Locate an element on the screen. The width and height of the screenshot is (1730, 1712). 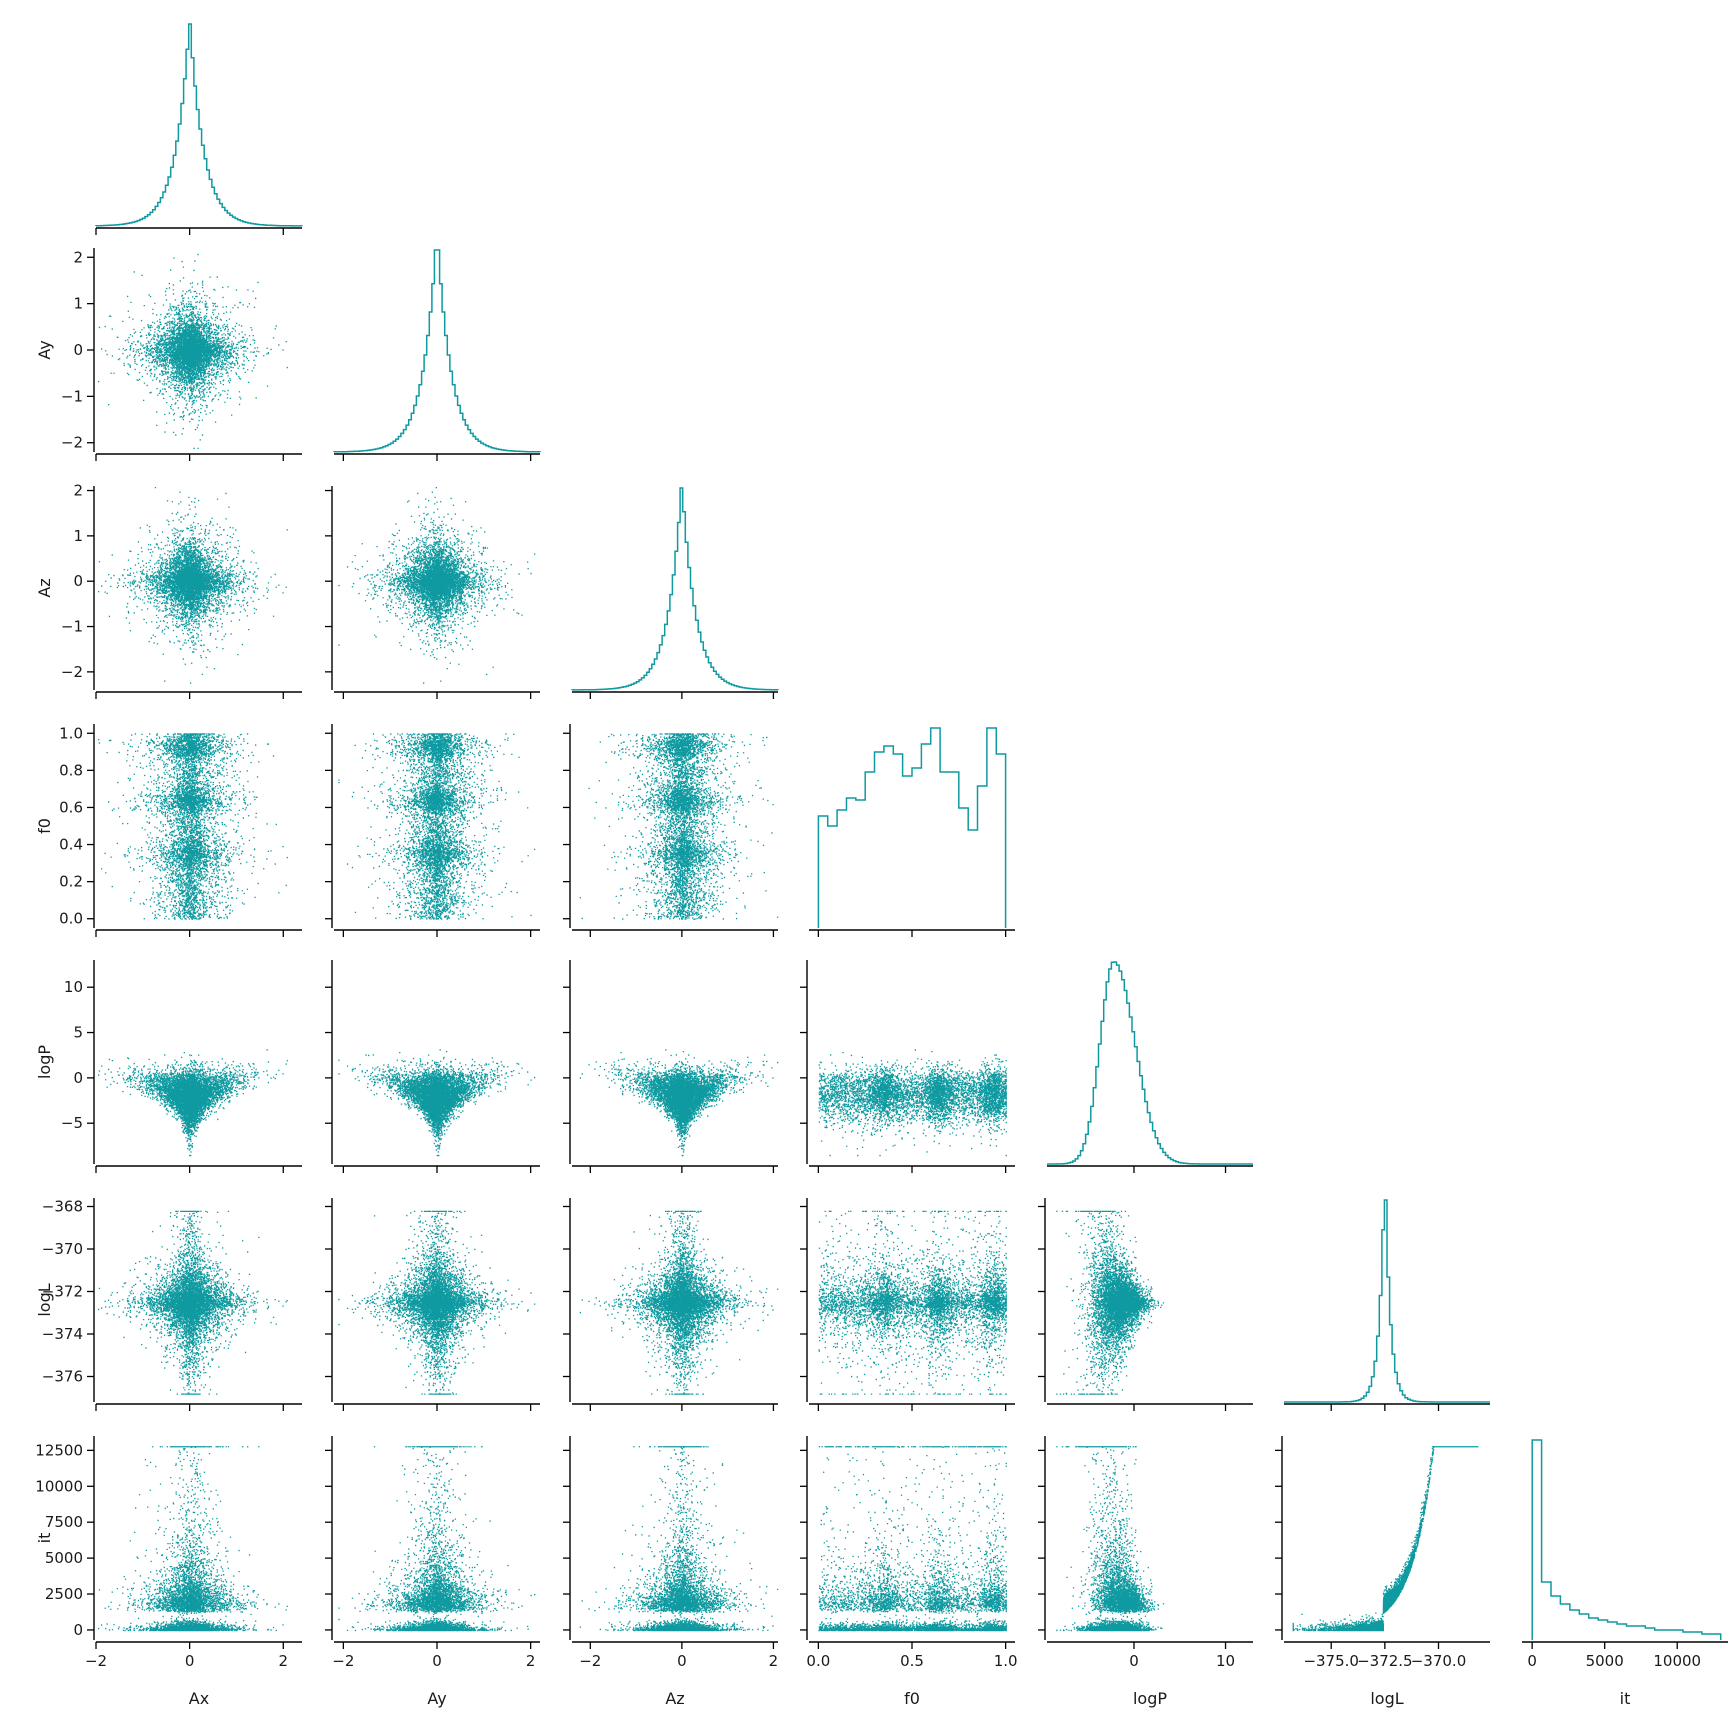
scatter-panel-Ax-logP is located at coordinates (193, 1103).